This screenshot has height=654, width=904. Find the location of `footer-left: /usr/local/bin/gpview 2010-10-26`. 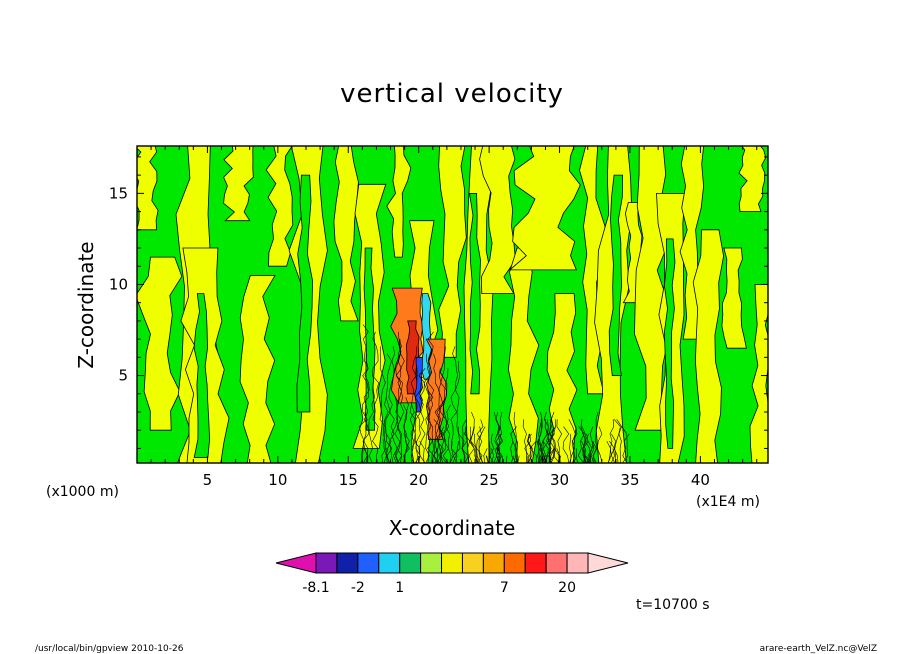

footer-left: /usr/local/bin/gpview 2010-10-26 is located at coordinates (109, 649).